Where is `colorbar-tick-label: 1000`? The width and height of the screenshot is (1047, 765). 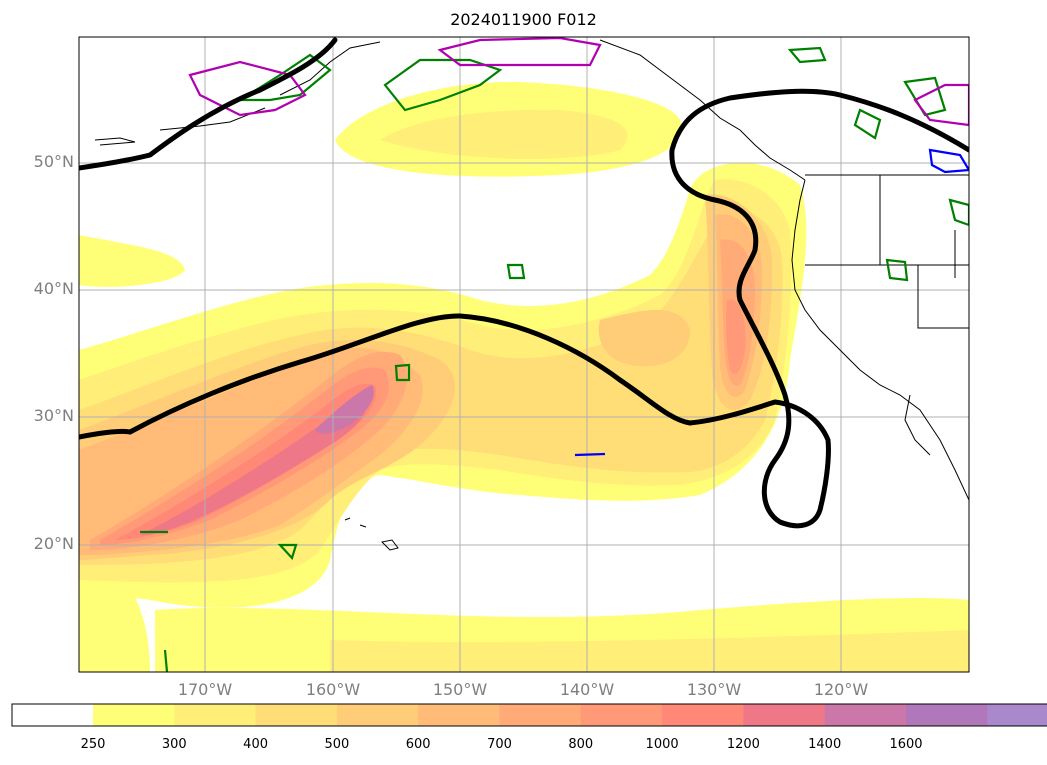 colorbar-tick-label: 1000 is located at coordinates (662, 744).